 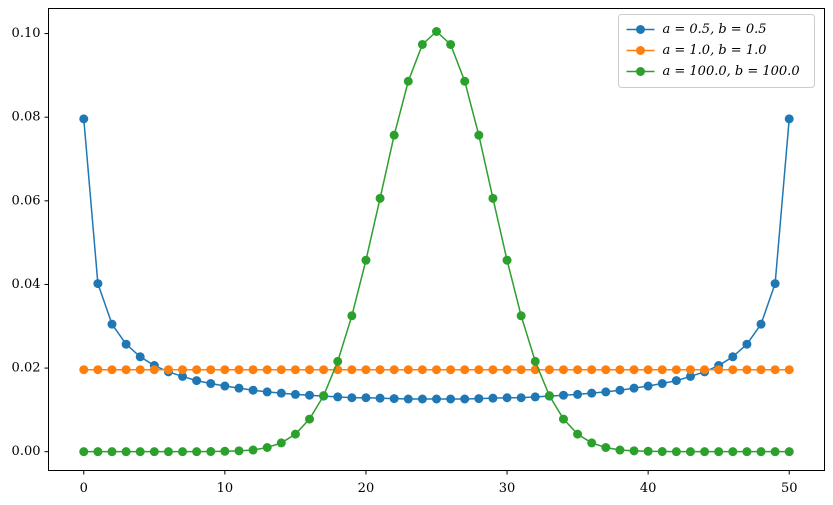 I want to click on x-tick-label: 40, so click(x=648, y=488).